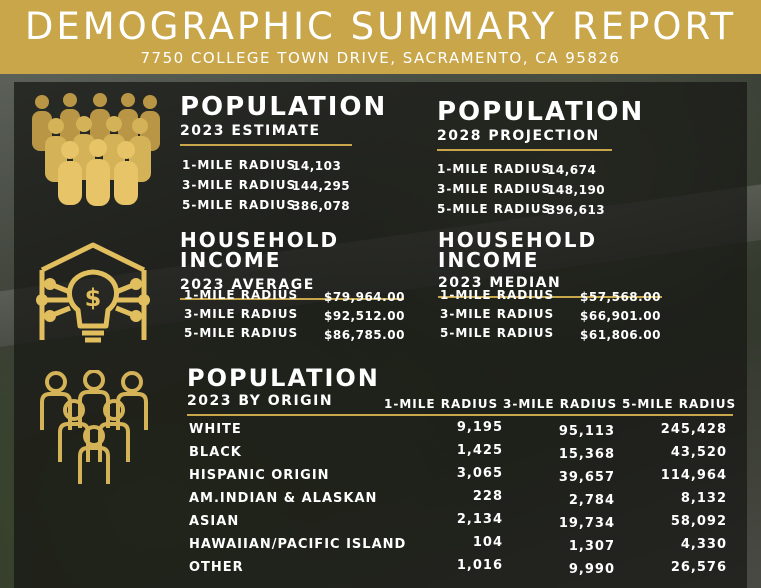 This screenshot has height=588, width=761. What do you see at coordinates (586, 477) in the screenshot?
I see `value-3-mile: 39,657` at bounding box center [586, 477].